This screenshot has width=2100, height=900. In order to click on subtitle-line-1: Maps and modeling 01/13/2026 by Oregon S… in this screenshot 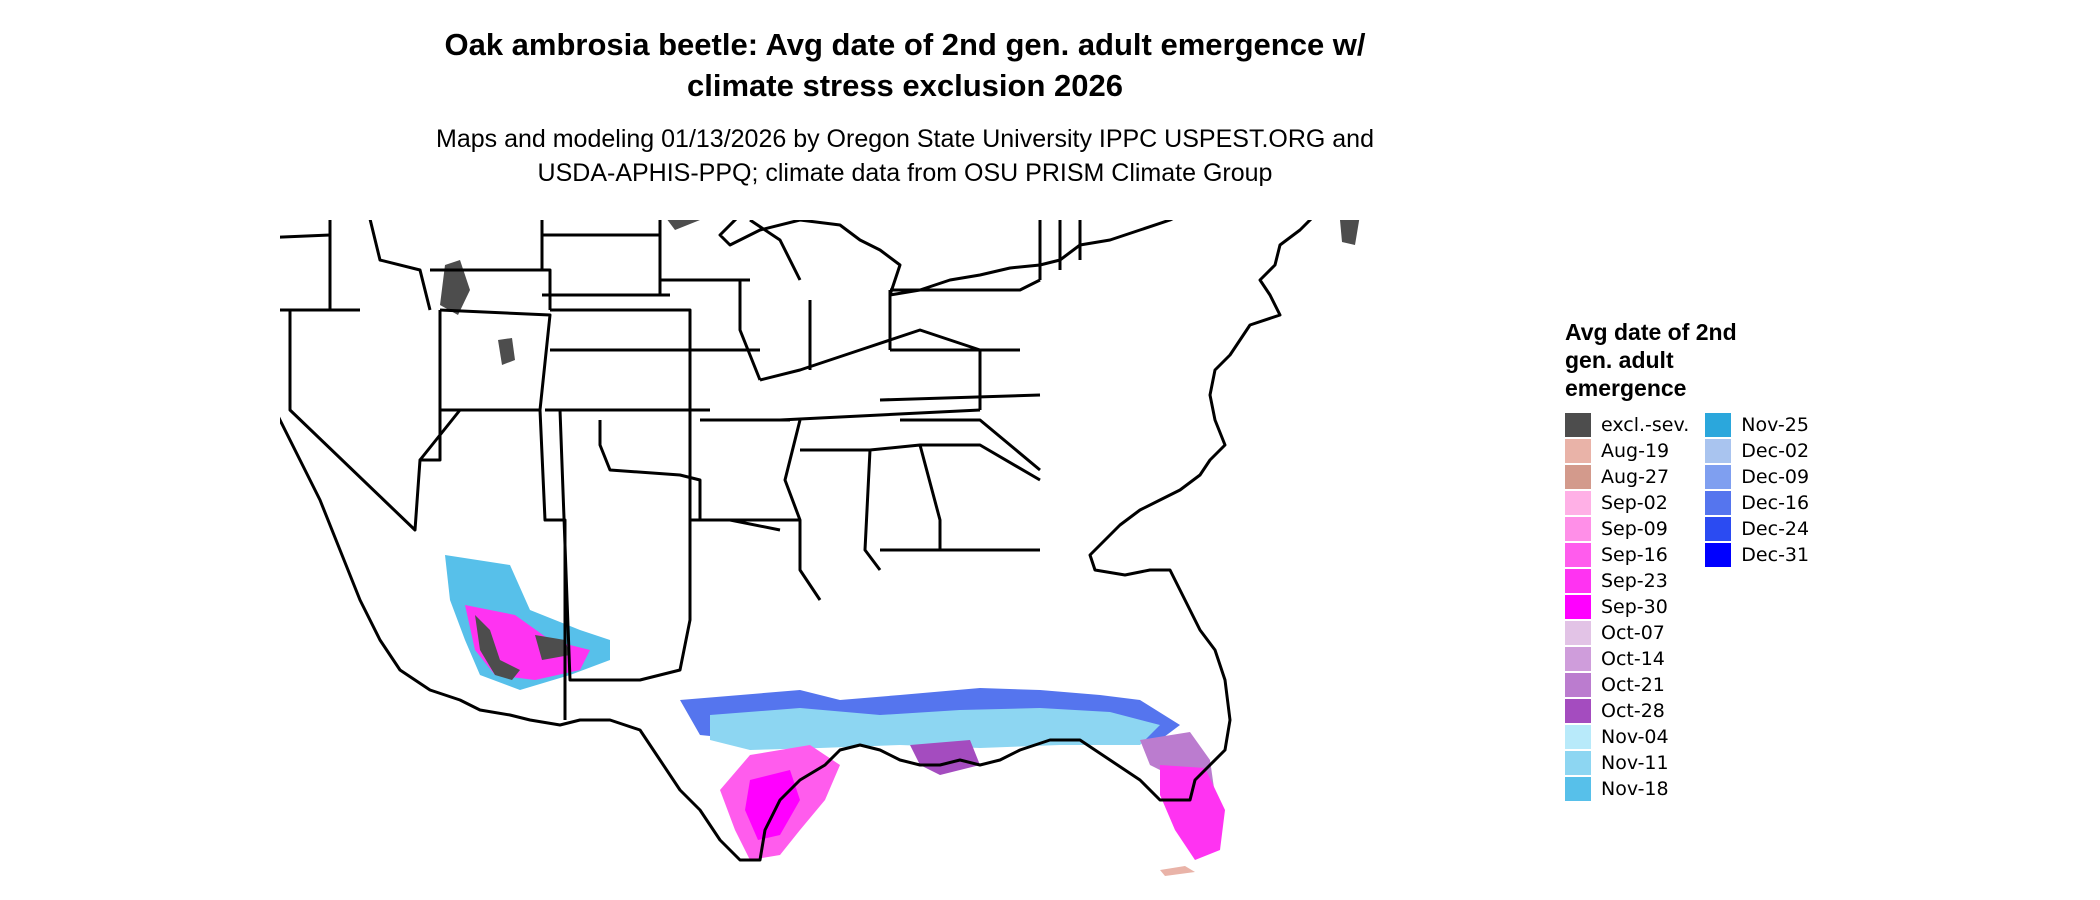, I will do `click(905, 139)`.